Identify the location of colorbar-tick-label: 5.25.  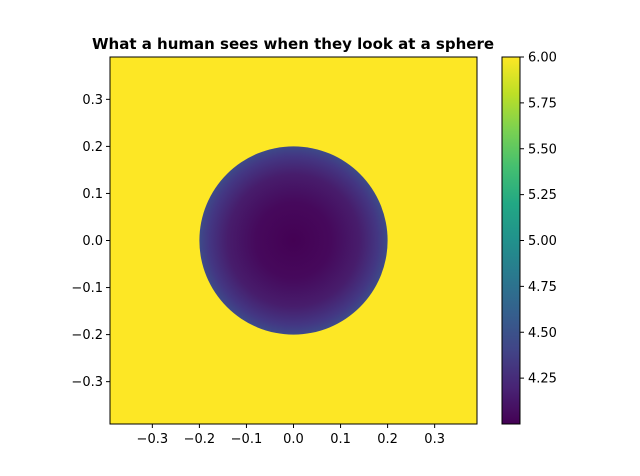
(542, 195).